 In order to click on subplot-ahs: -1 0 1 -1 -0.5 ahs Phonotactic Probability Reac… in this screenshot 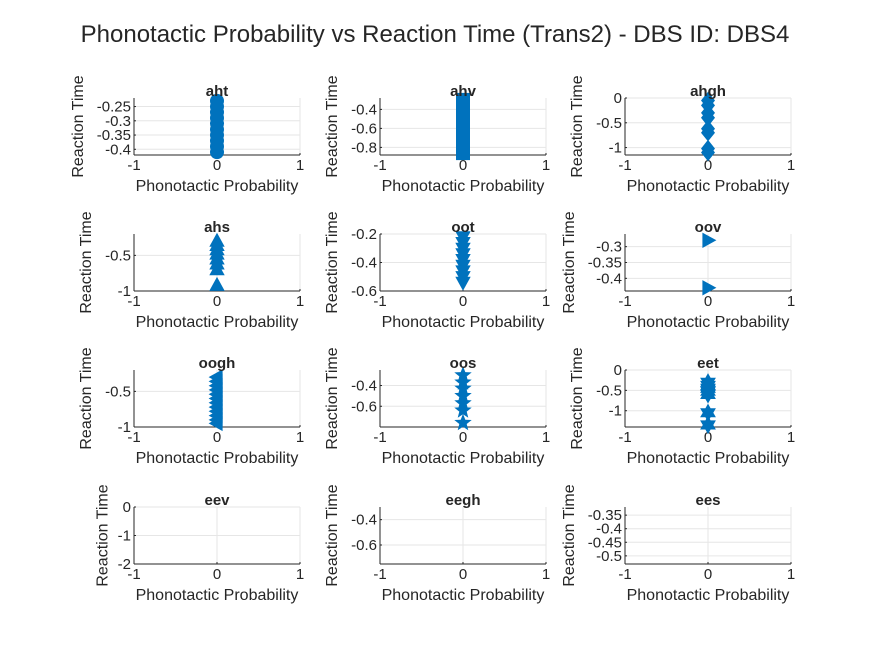, I will do `click(191, 271)`.